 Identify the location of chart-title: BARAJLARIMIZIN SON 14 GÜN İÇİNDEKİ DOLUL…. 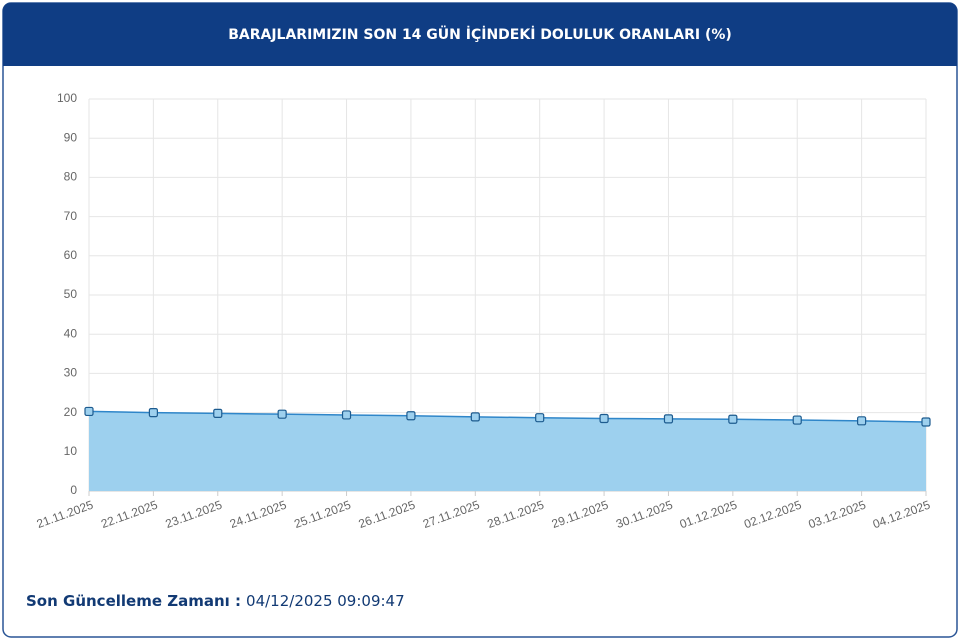
(480, 34).